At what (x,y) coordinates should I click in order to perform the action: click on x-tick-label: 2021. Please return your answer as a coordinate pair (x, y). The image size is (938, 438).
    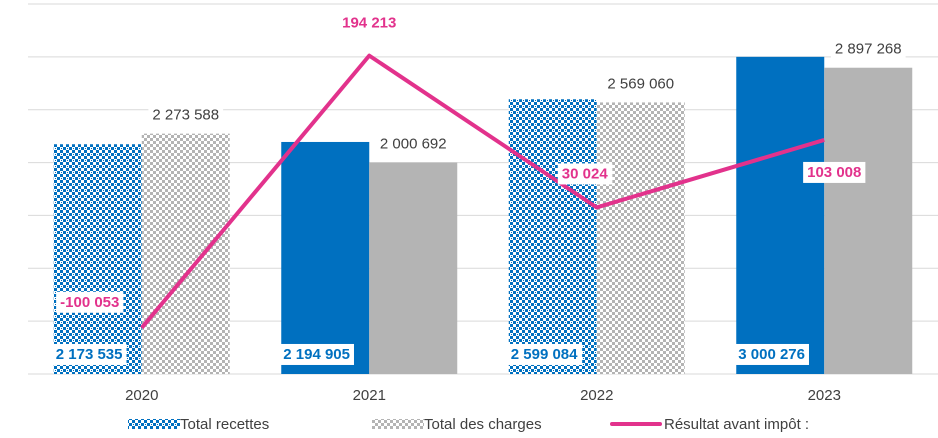
    Looking at the image, I should click on (369, 395).